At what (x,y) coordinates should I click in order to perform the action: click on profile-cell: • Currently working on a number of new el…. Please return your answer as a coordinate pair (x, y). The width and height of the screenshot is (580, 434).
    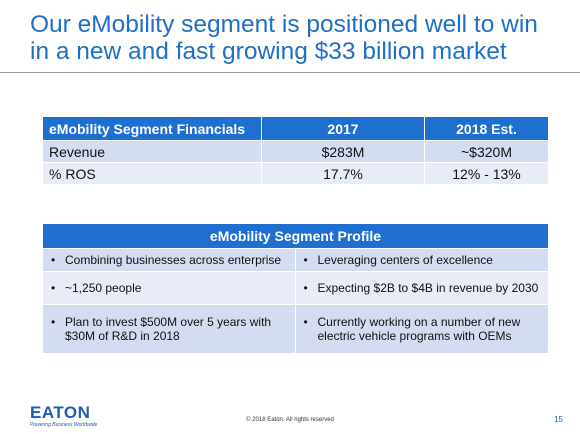
    Looking at the image, I should click on (421, 328).